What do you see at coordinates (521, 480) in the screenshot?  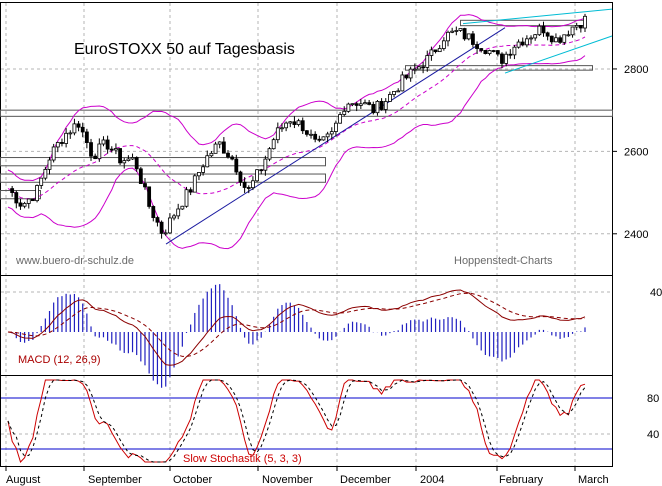 I see `x-tick-6: February` at bounding box center [521, 480].